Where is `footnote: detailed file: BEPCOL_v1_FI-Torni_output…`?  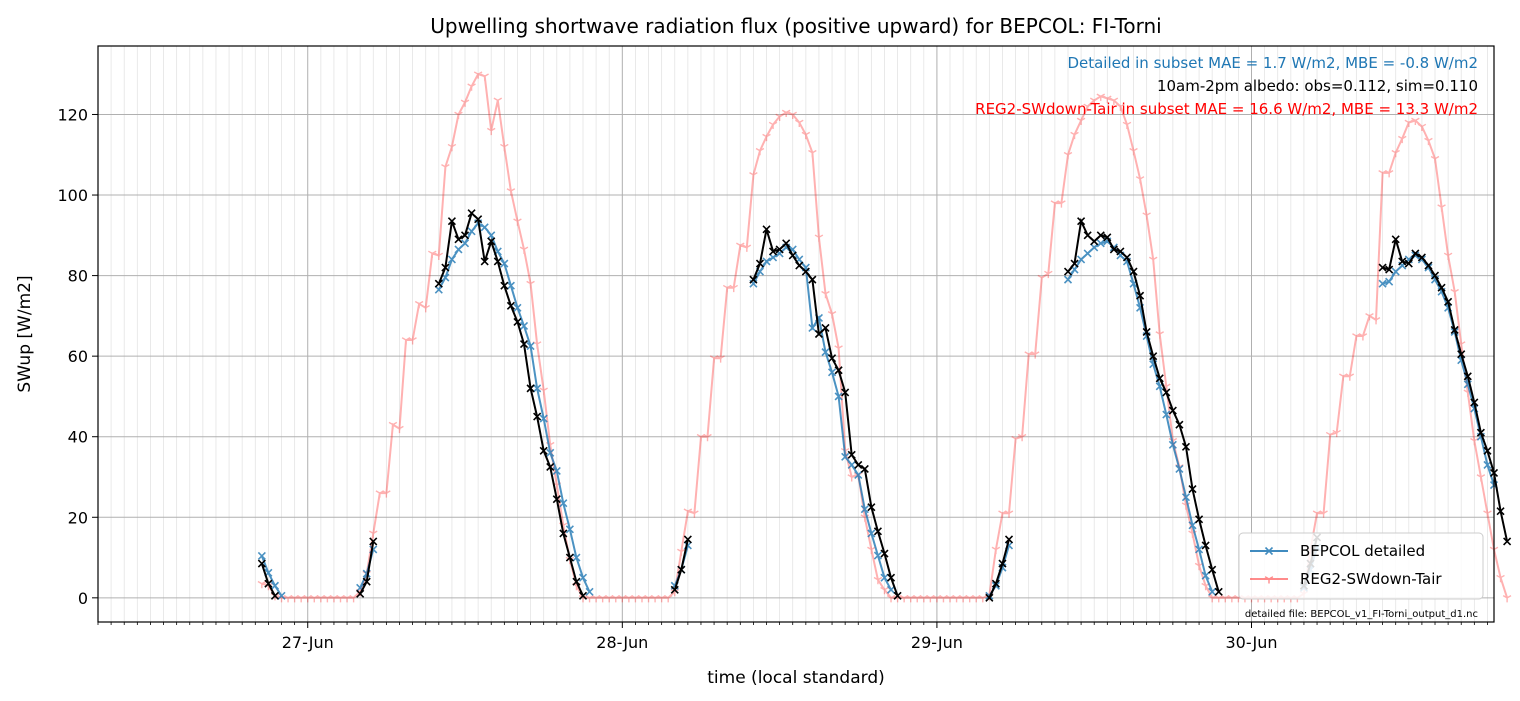
footnote: detailed file: BEPCOL_v1_FI-Torni_output… is located at coordinates (1361, 614).